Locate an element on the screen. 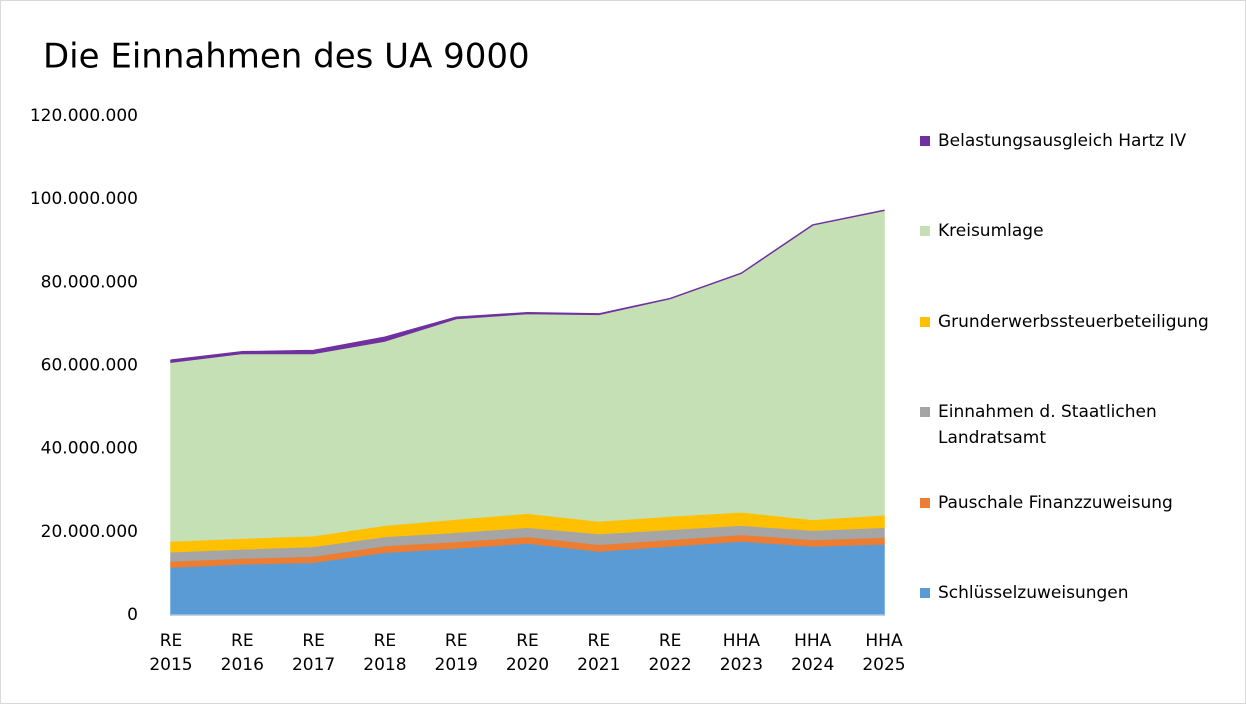  legend-label: Einnahmen d. Staatlichen Landratsamt is located at coordinates (1047, 425).